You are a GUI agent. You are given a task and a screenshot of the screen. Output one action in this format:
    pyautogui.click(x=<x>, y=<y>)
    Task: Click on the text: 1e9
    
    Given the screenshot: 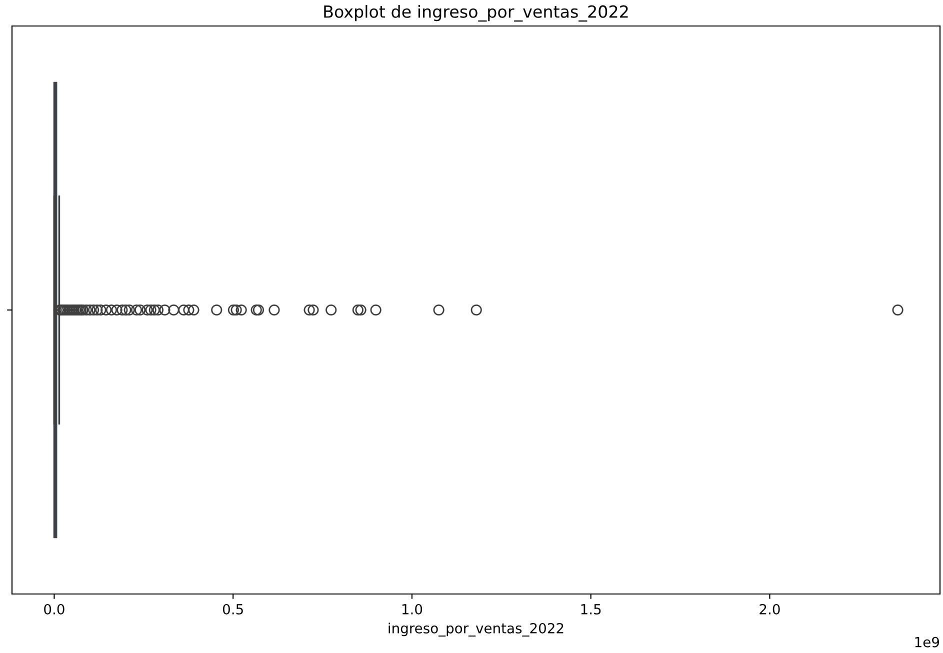 What is the action you would take?
    pyautogui.click(x=927, y=642)
    